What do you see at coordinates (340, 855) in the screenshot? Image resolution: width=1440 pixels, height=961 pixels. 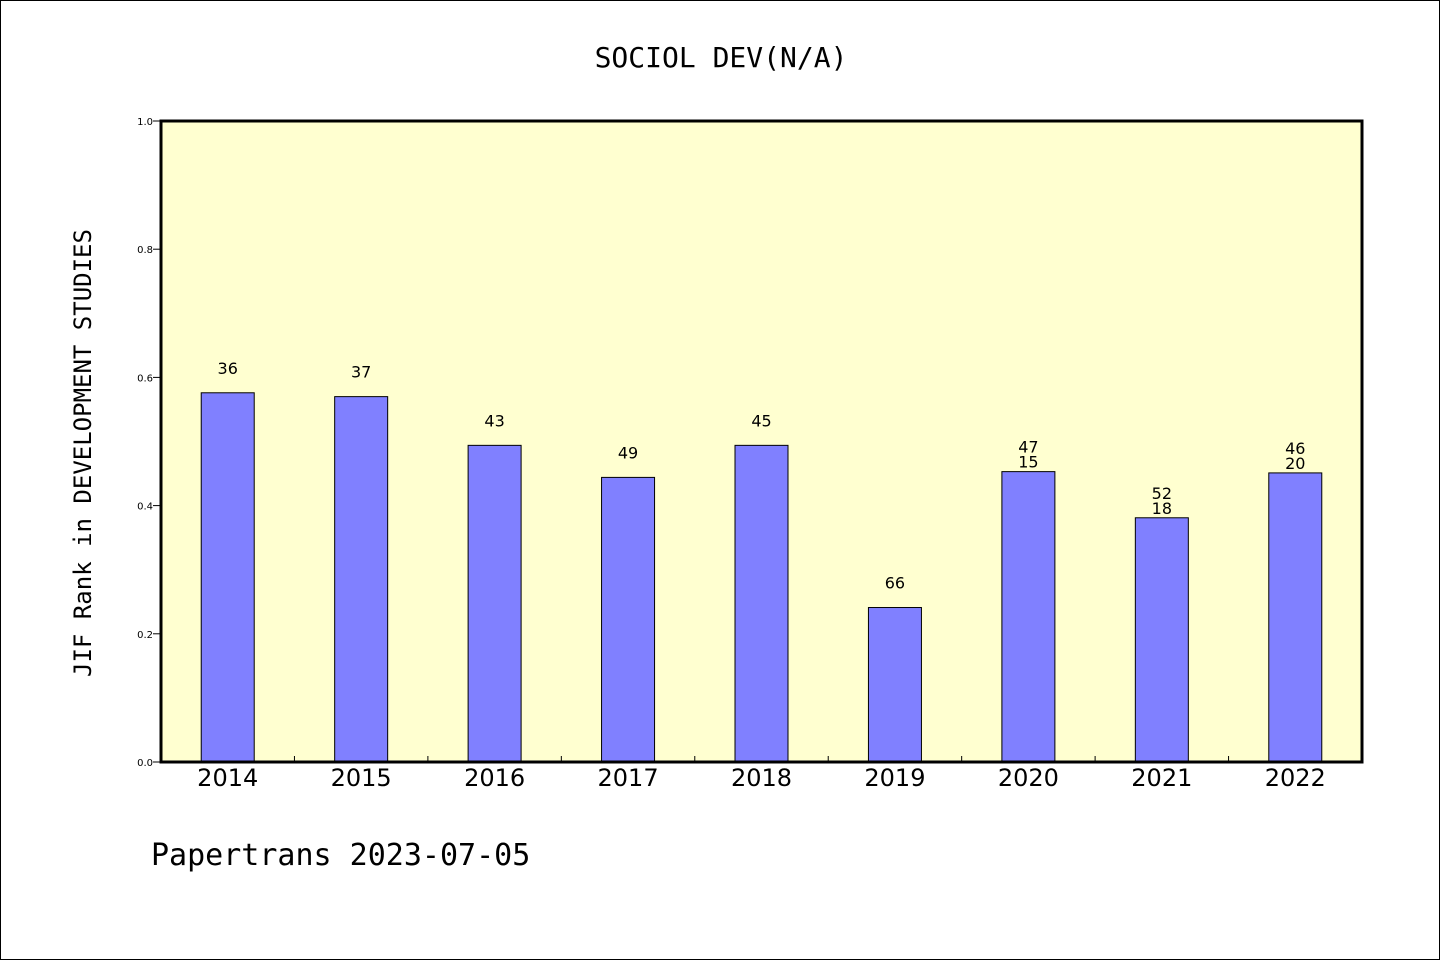 I see `footer-credit: Papertrans 2023-07-05` at bounding box center [340, 855].